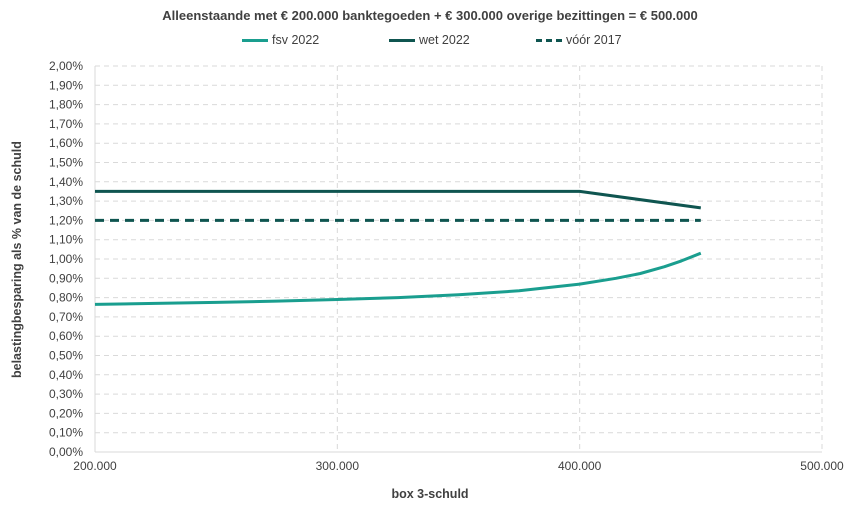  I want to click on legend-swatch-fsv-2022, so click(255, 40).